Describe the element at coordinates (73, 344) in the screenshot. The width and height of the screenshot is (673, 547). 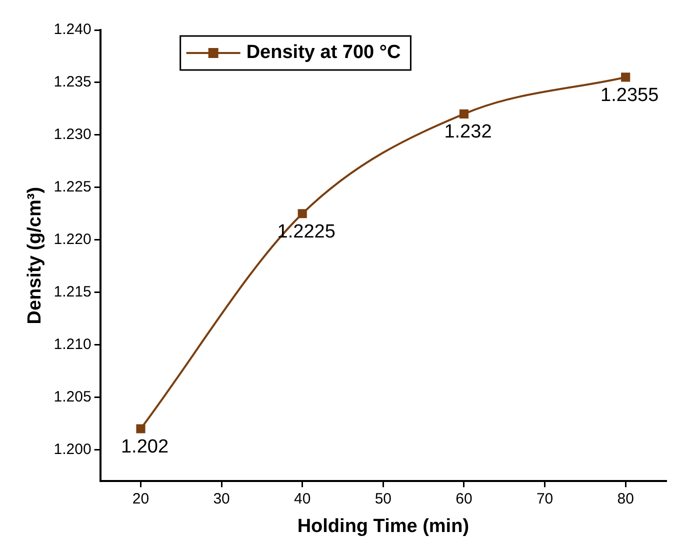
I see `y-tick-label: 1.210` at that location.